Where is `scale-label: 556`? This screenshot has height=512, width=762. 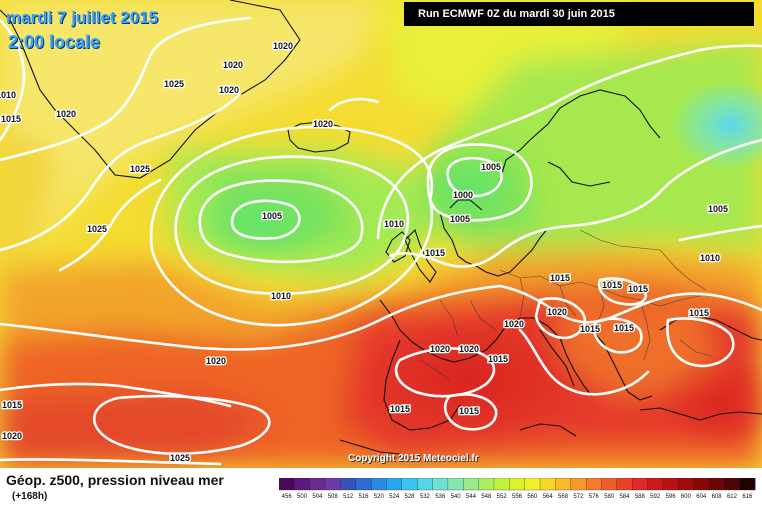 scale-label: 556 is located at coordinates (517, 497).